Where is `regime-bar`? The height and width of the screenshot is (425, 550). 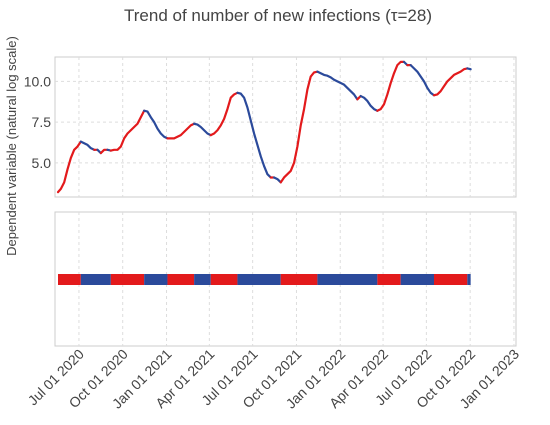 regime-bar is located at coordinates (264, 279).